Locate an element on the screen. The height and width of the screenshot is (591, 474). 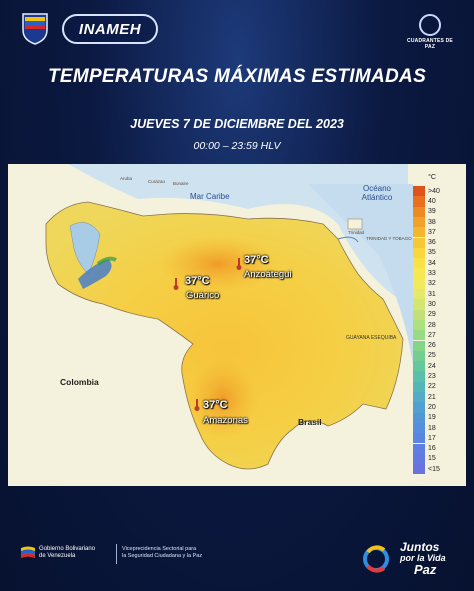
juntos-swirl-icon is located at coordinates (376, 559).